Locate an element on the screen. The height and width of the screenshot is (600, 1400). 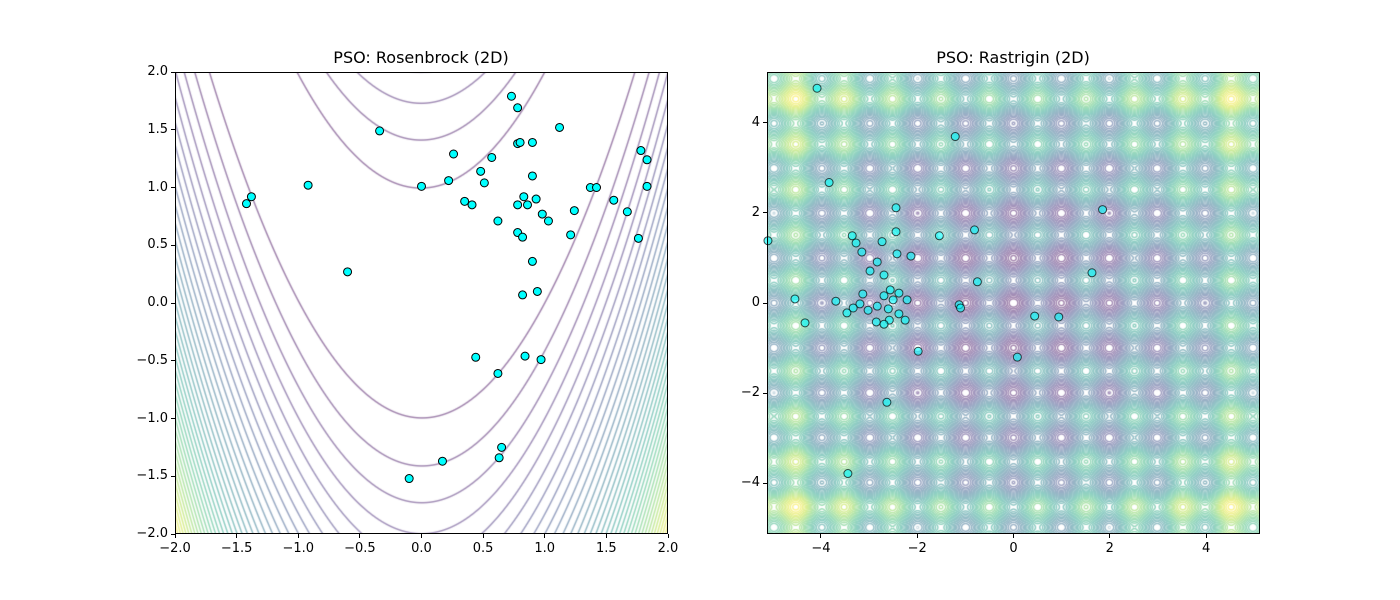
x-tick-label: −1.5 is located at coordinates (236, 548).